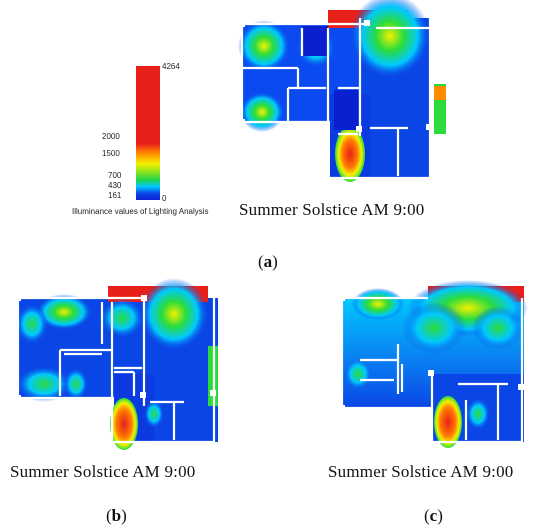 This screenshot has width=550, height=531. Describe the element at coordinates (342, 91) in the screenshot. I see `floorplan-a` at that location.